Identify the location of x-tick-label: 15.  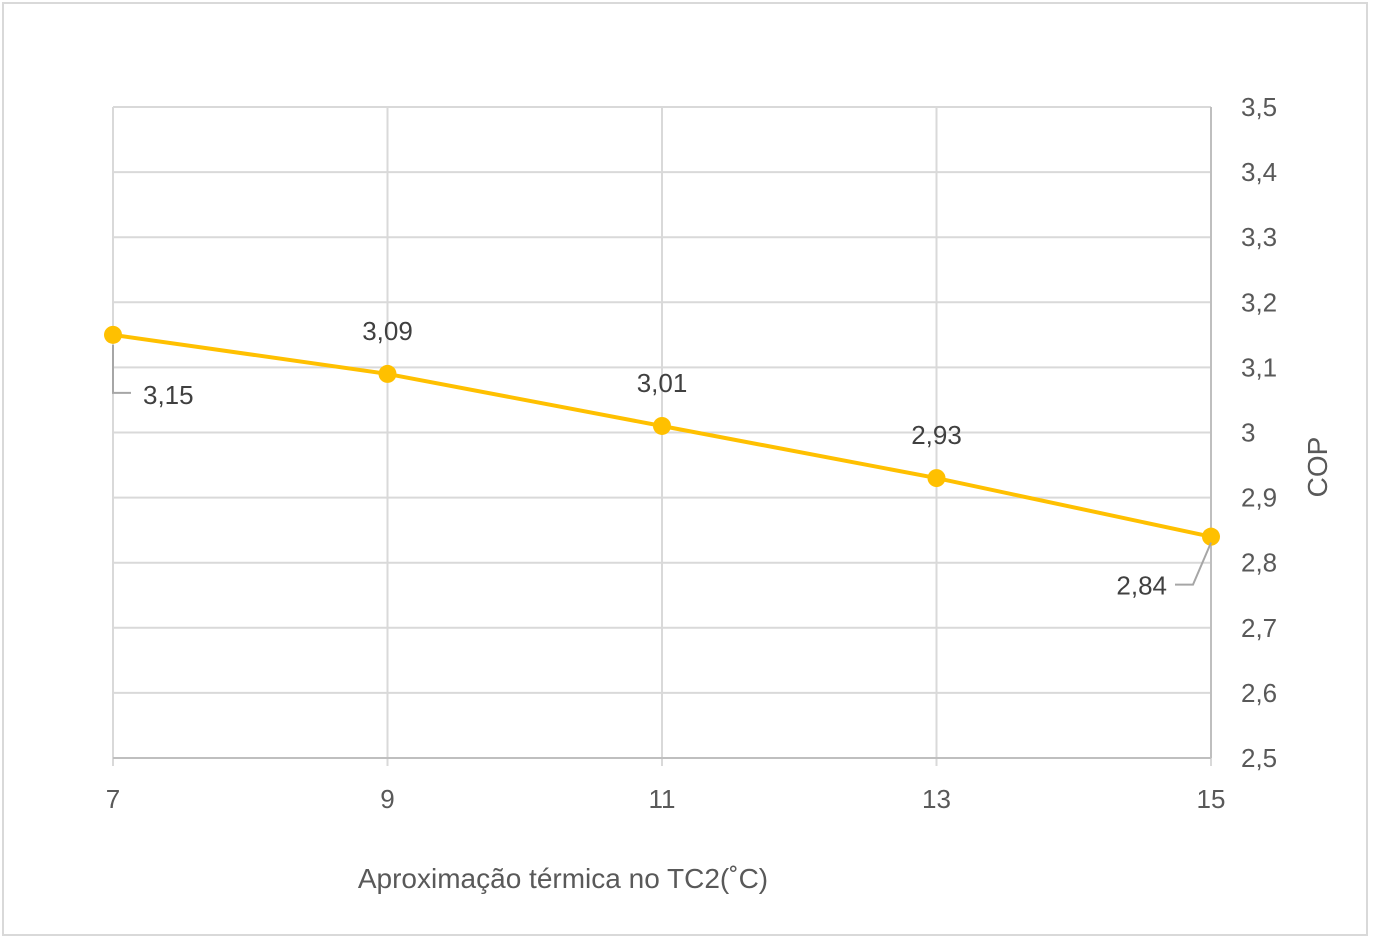
(1211, 799).